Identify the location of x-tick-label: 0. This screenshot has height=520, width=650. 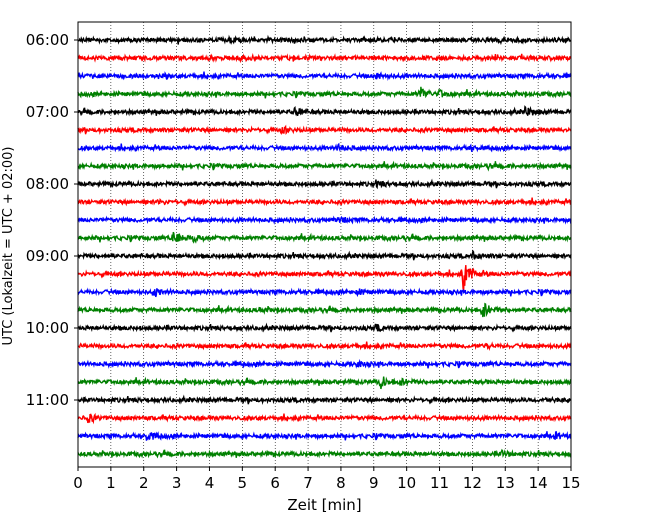
(78, 483).